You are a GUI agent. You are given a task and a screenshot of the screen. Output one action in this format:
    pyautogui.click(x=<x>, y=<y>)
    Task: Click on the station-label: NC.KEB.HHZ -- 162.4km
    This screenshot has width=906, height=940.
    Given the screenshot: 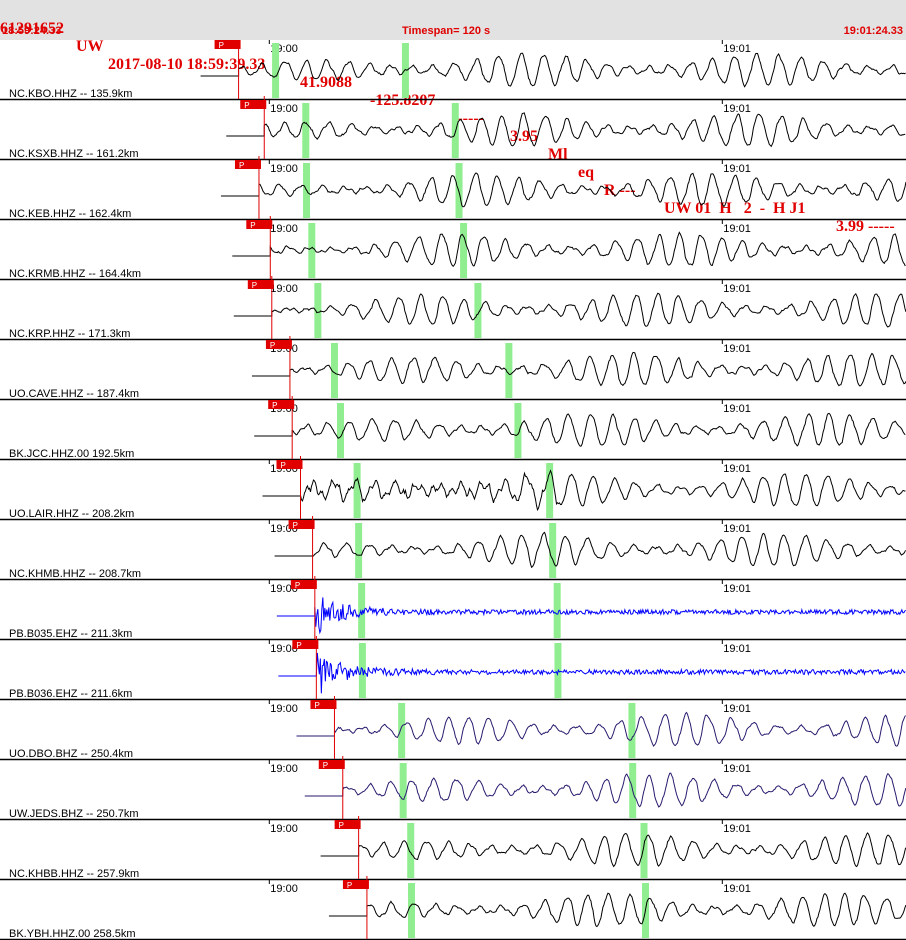 What is the action you would take?
    pyautogui.click(x=70, y=214)
    